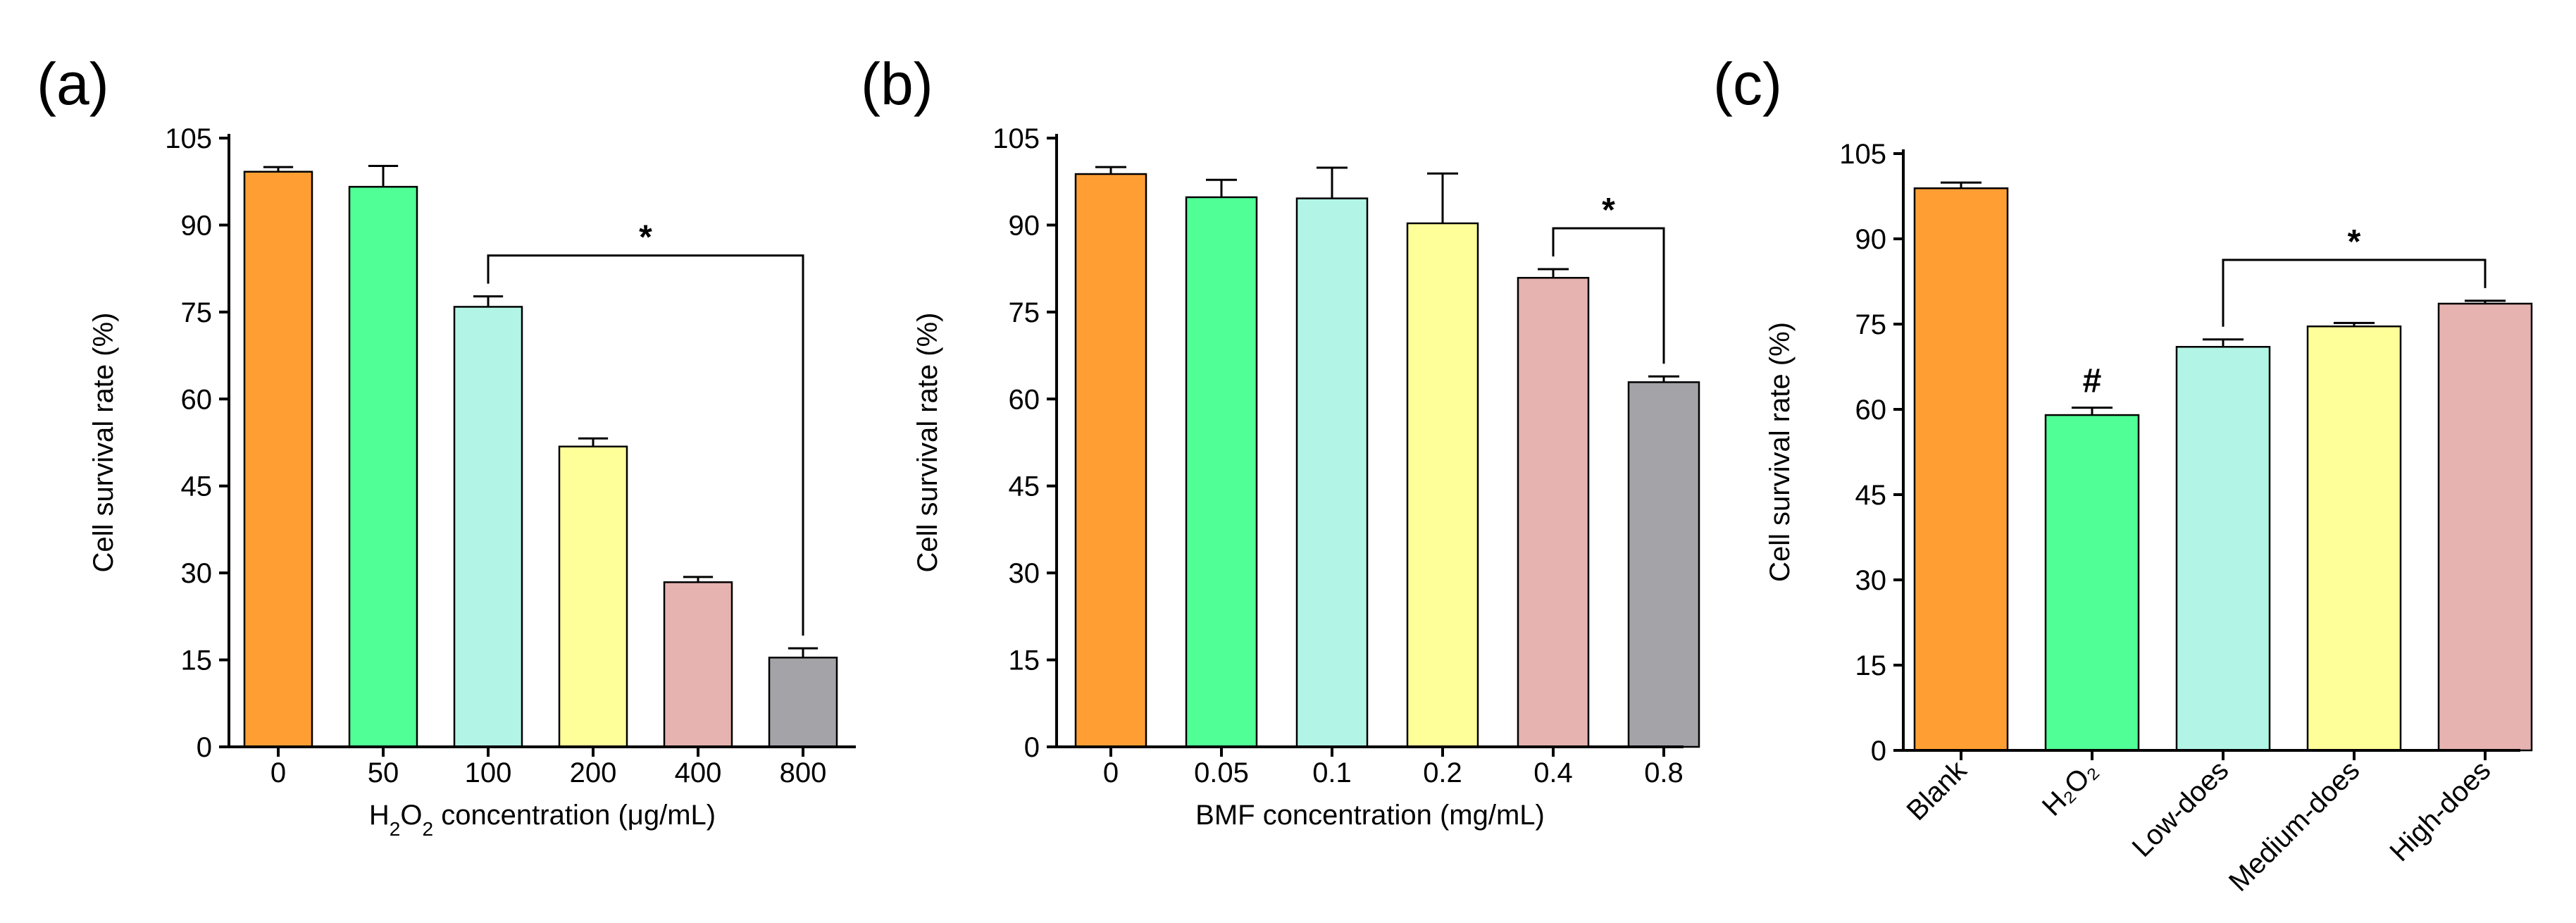 The width and height of the screenshot is (2576, 923). Describe the element at coordinates (197, 312) in the screenshot. I see `panel-a-y-tick-label-5: 75` at that location.